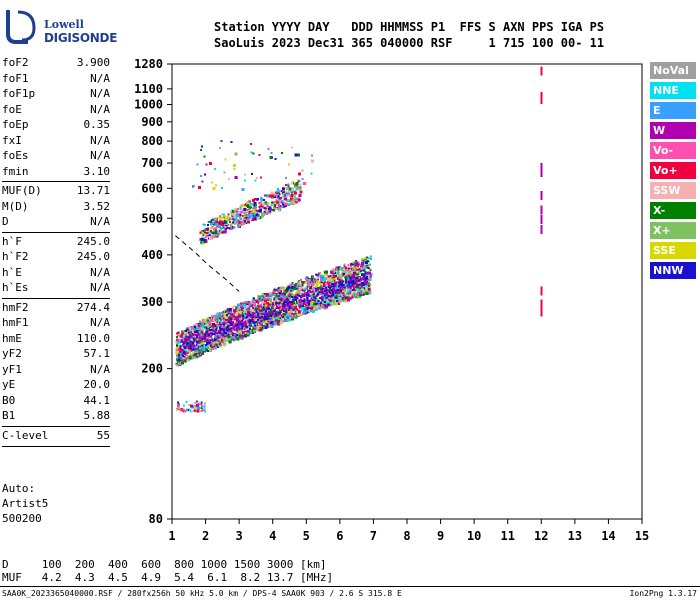 The width and height of the screenshot is (700, 600). What do you see at coordinates (9, 400) in the screenshot?
I see `param-name: B0` at bounding box center [9, 400].